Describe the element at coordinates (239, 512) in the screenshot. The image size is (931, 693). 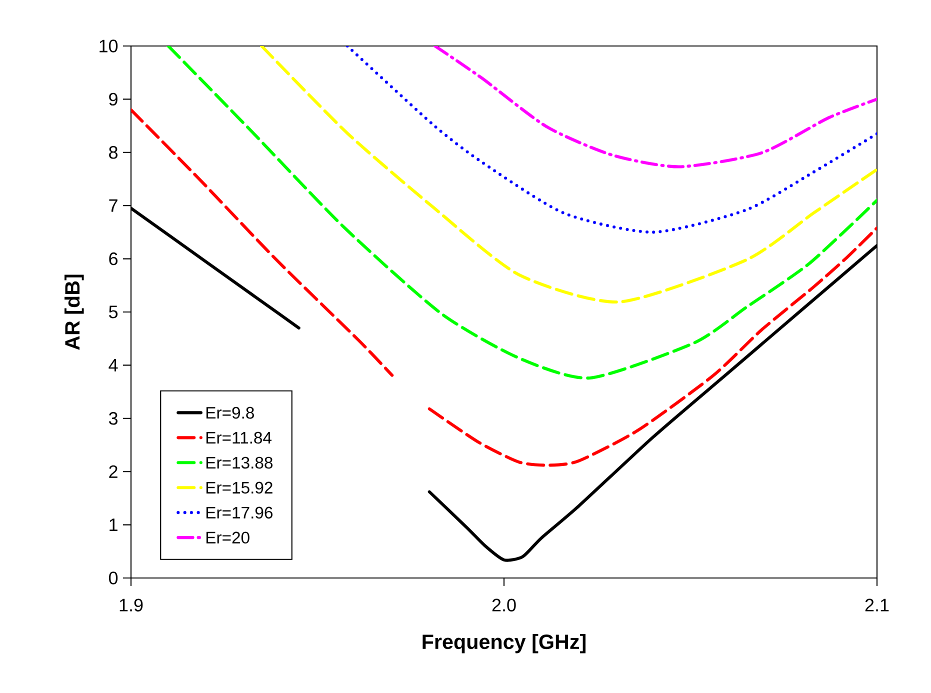
I see `legend-label: Er=17.96` at that location.